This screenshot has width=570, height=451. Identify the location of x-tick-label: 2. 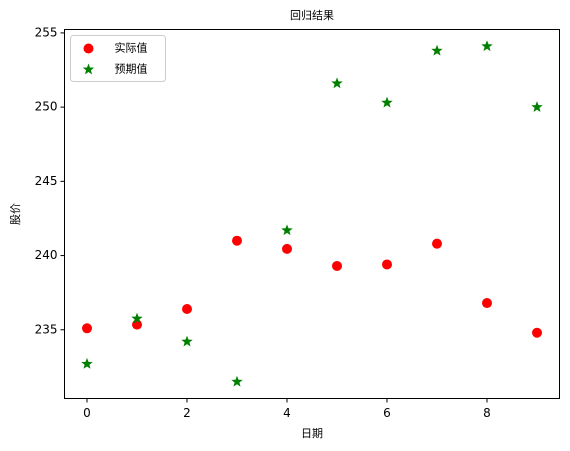
(187, 413).